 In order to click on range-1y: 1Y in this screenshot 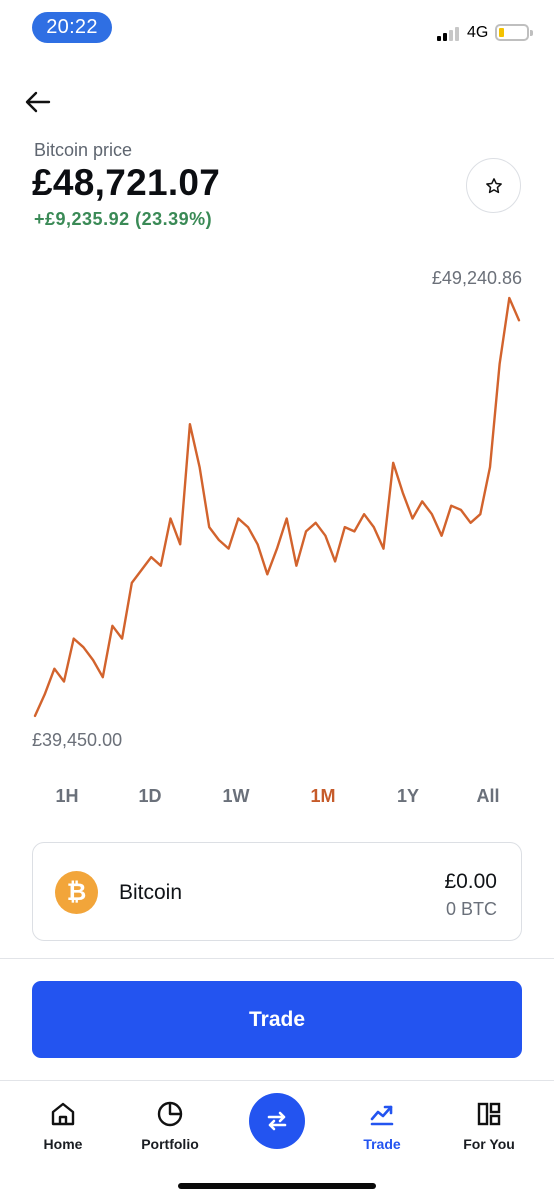, I will do `click(408, 796)`.